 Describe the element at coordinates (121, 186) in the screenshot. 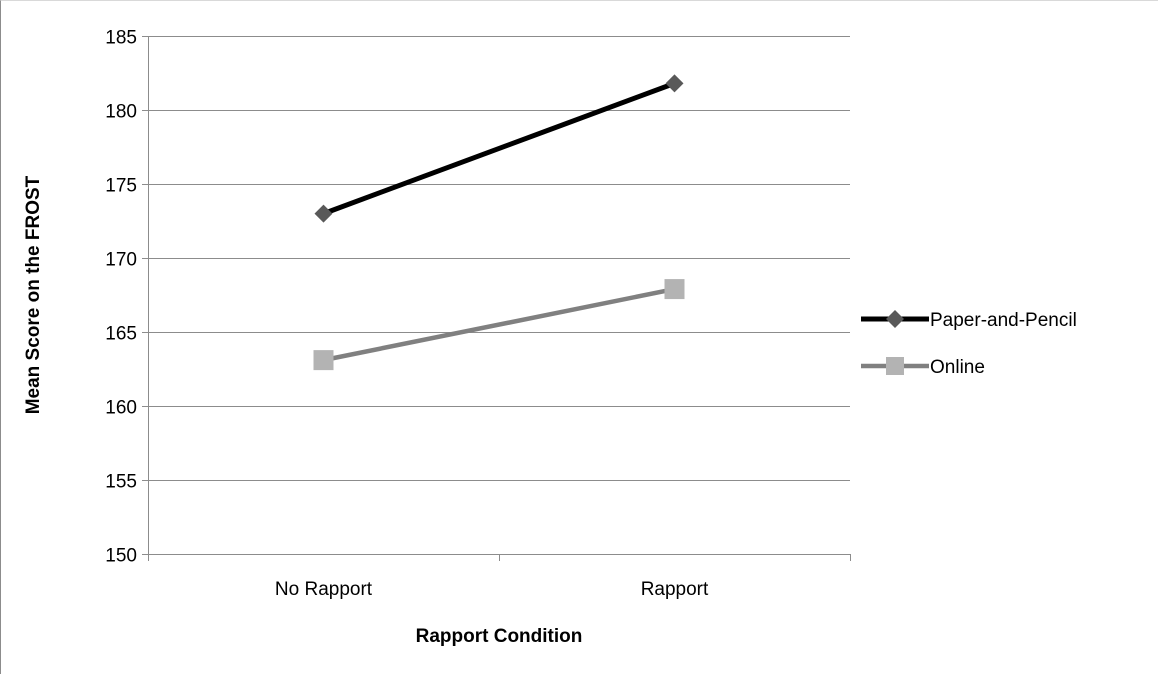

I see `y-tick-label: 175` at that location.